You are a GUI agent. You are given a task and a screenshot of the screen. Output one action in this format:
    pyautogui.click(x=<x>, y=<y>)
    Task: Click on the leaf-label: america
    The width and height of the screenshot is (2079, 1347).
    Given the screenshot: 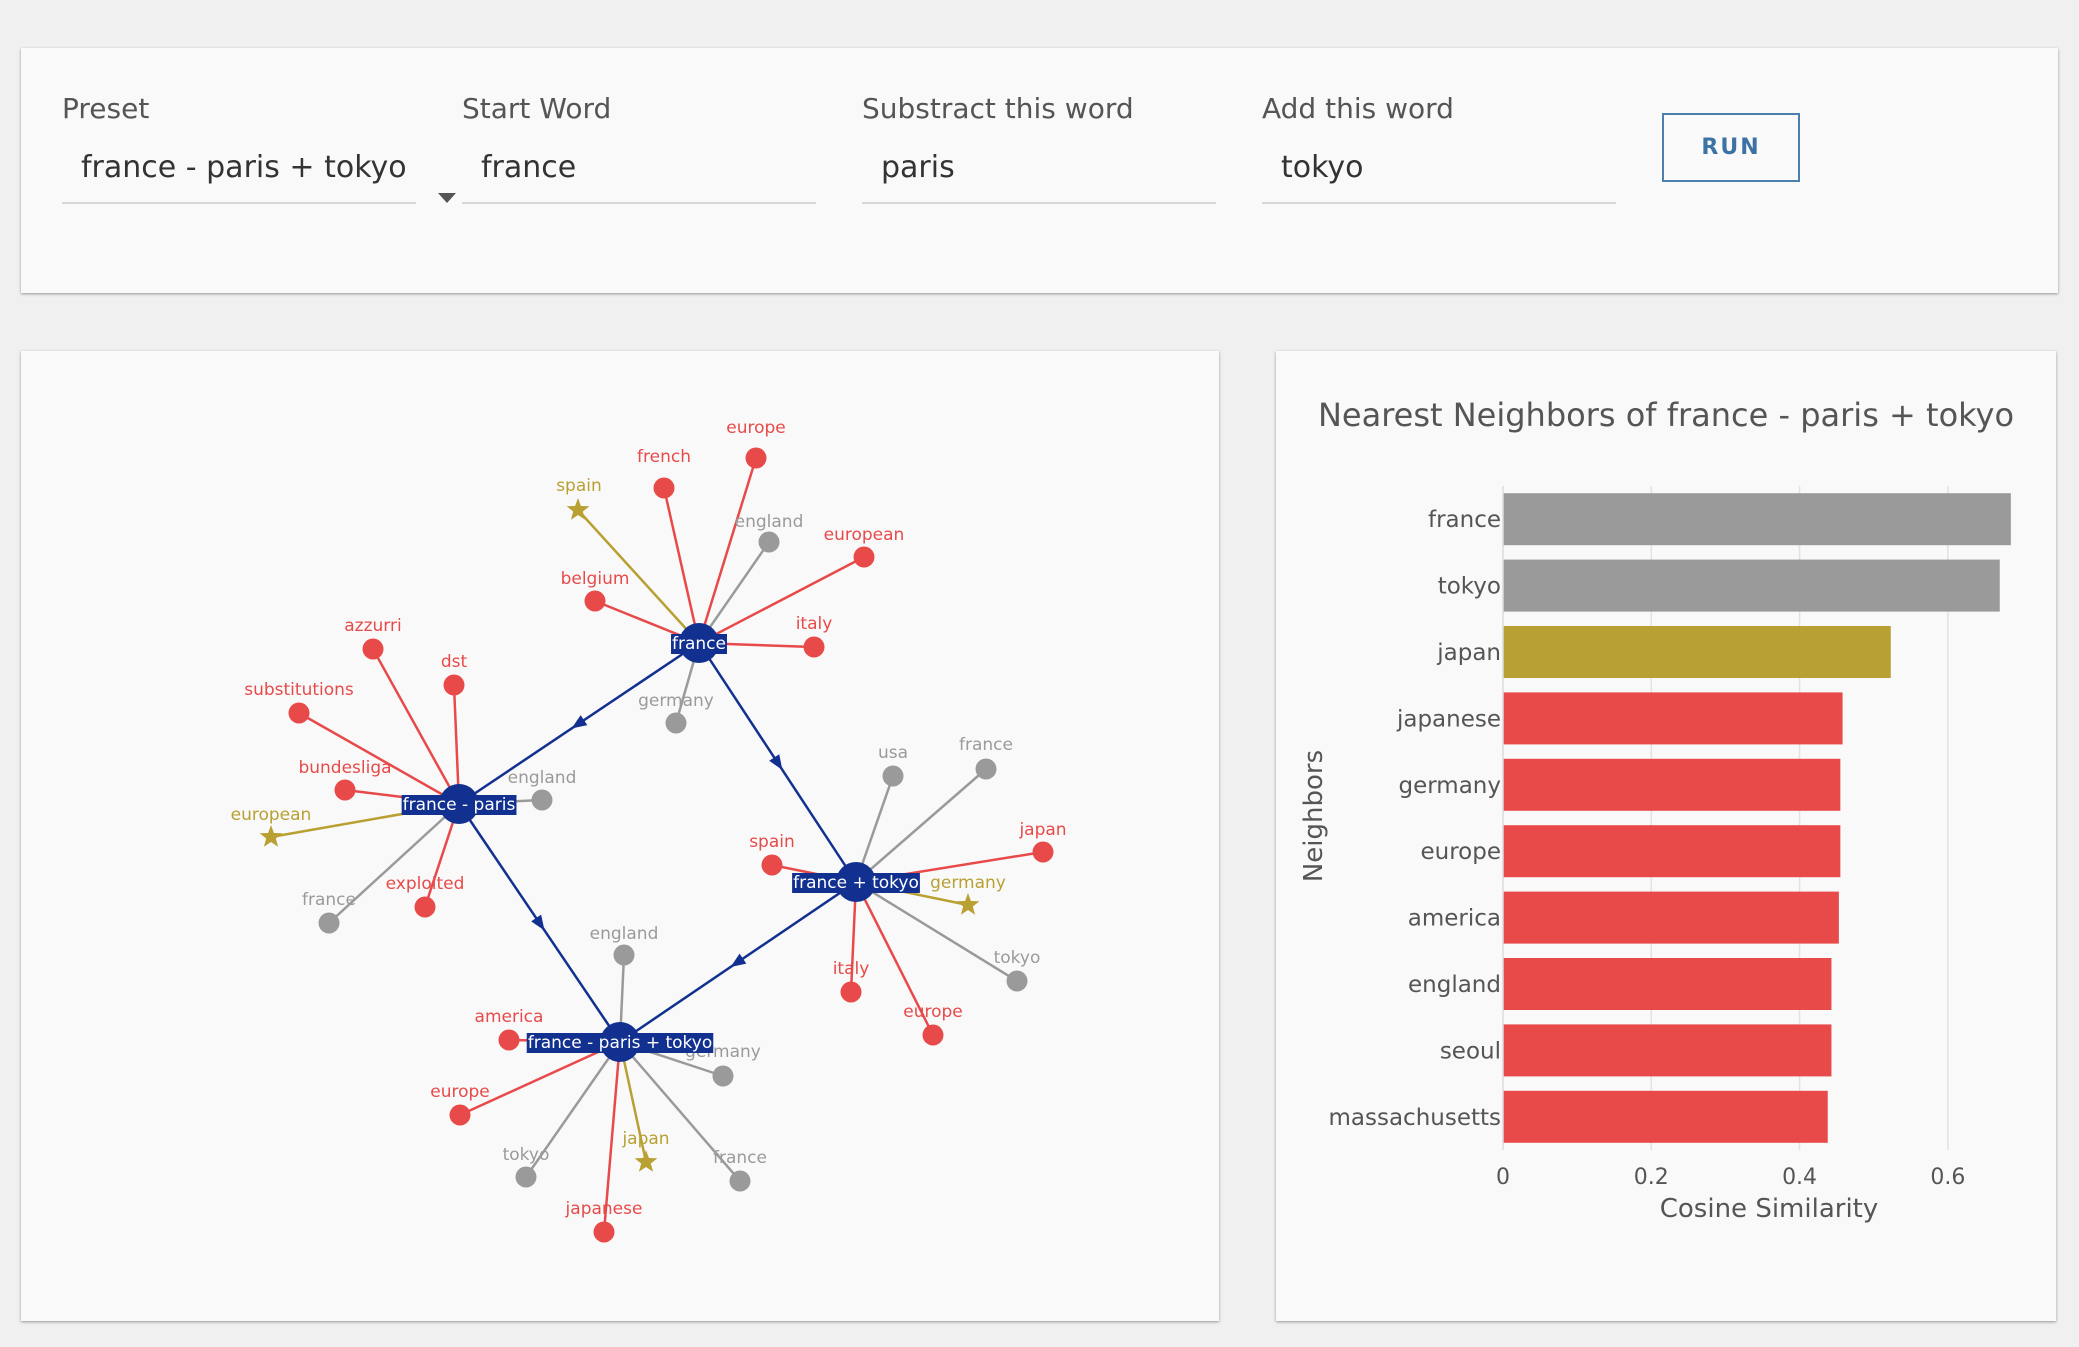 What is the action you would take?
    pyautogui.click(x=509, y=1017)
    